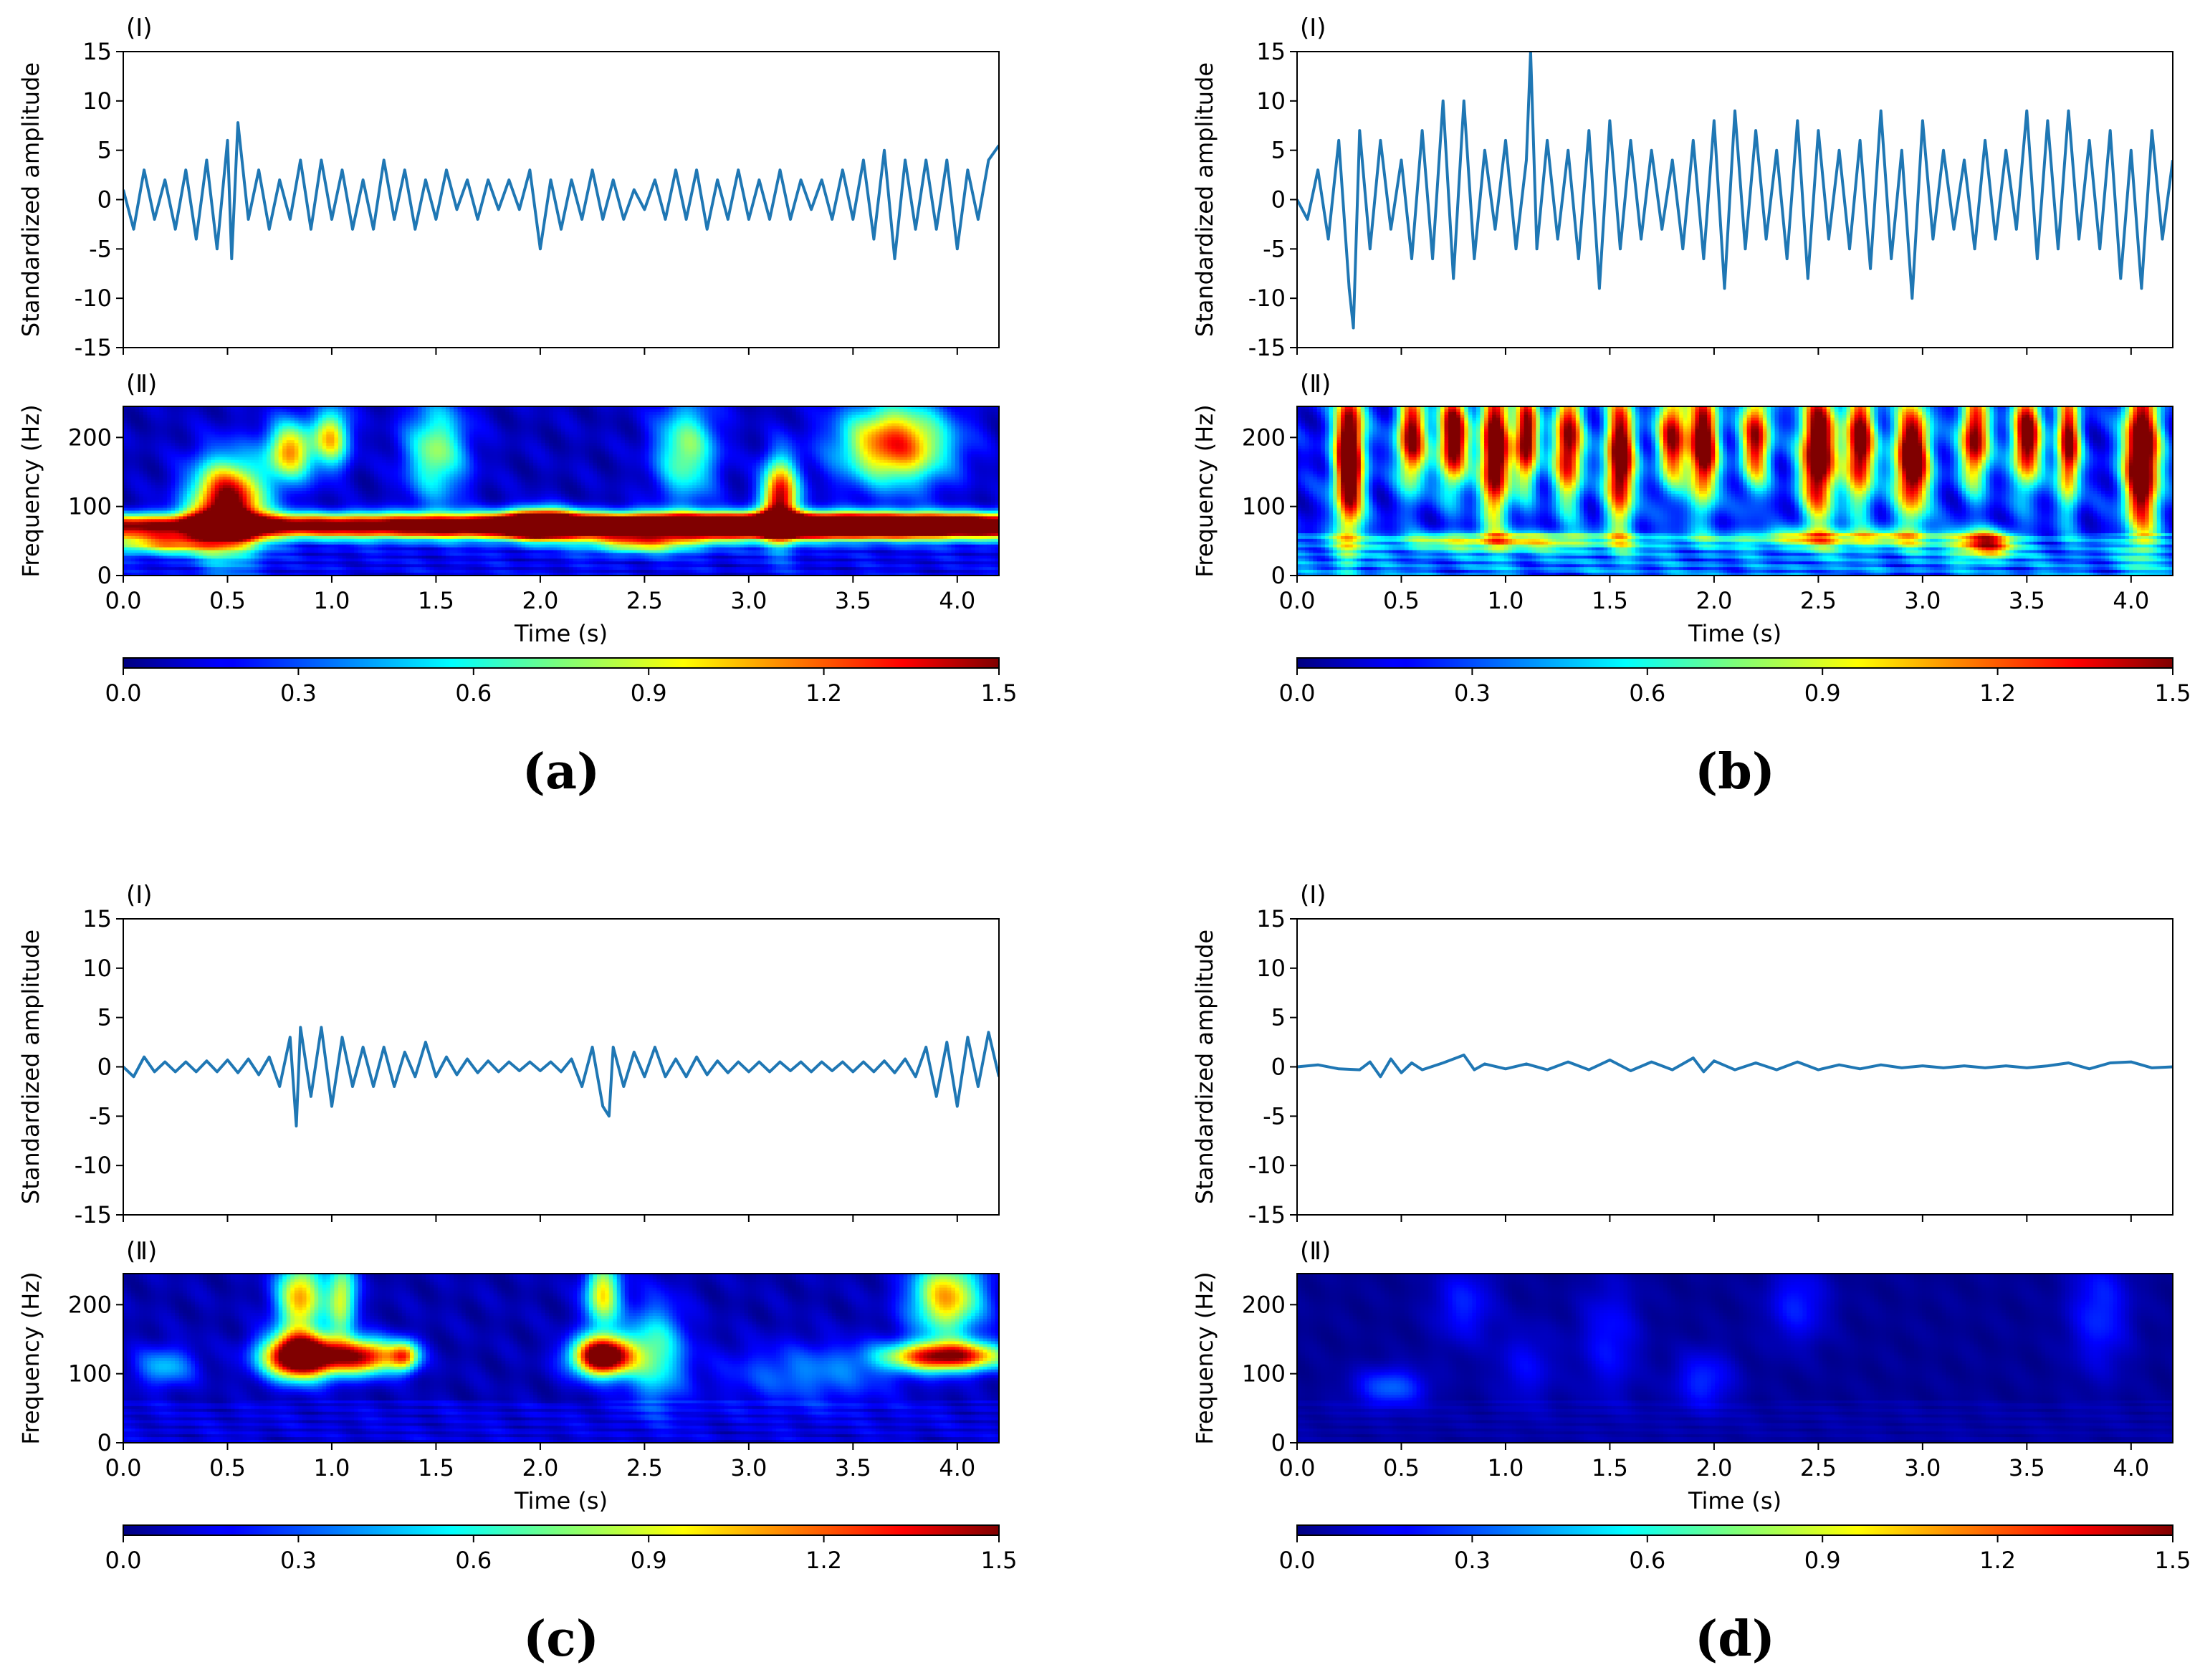 This screenshot has height=1680, width=2200. I want to click on y-tick-label-top: -5, so click(100, 248).